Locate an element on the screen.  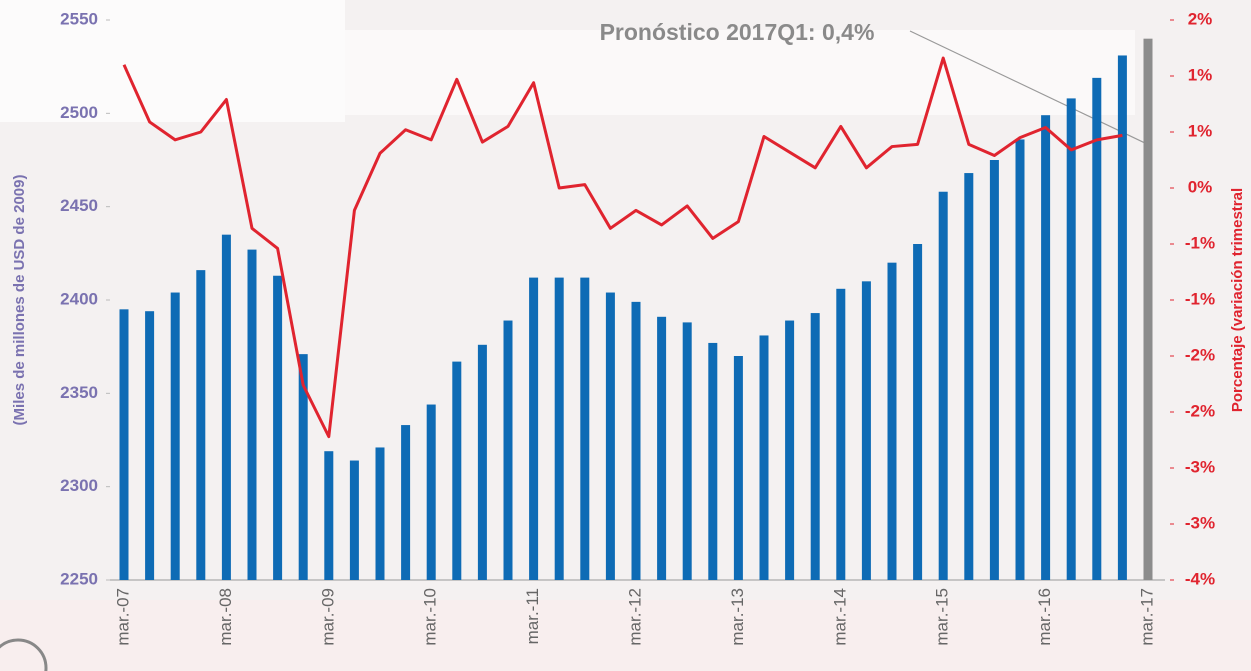
y-tick-label: 2400 is located at coordinates (79, 298).